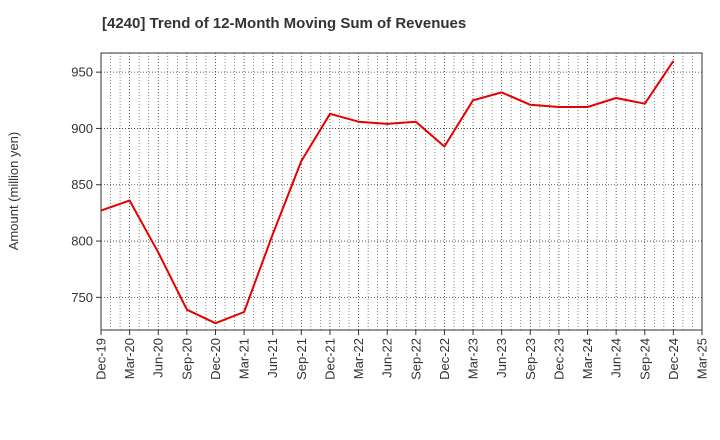  What do you see at coordinates (530, 359) in the screenshot?
I see `x-tick-label: Sep-23` at bounding box center [530, 359].